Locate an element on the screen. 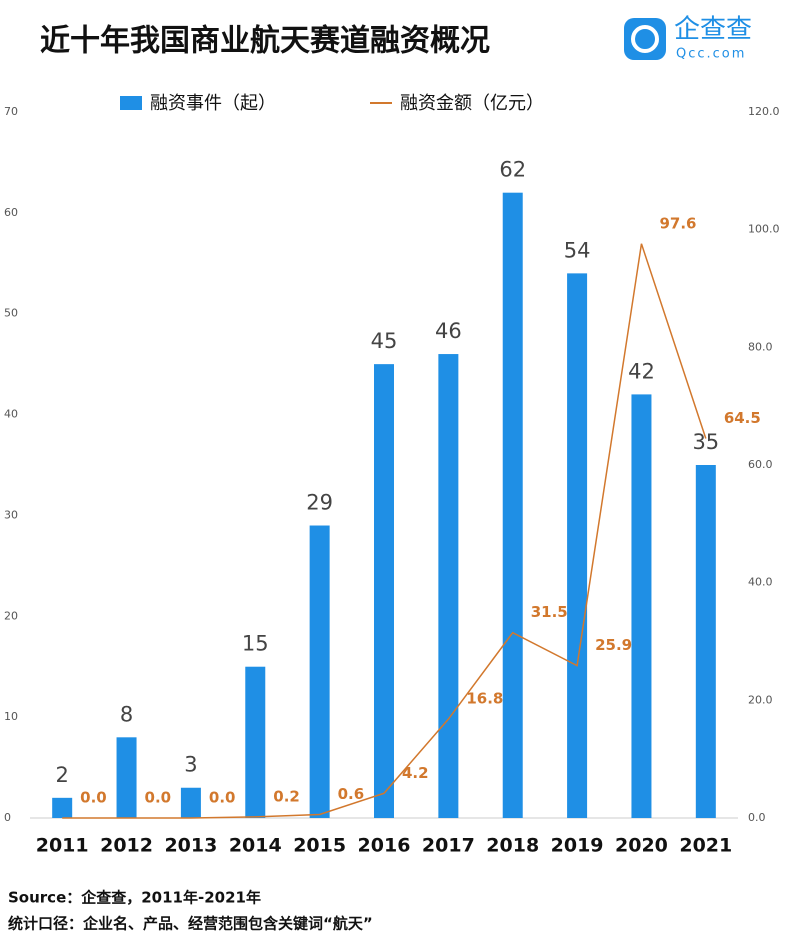  x-tick-label: 2017 is located at coordinates (448, 846).